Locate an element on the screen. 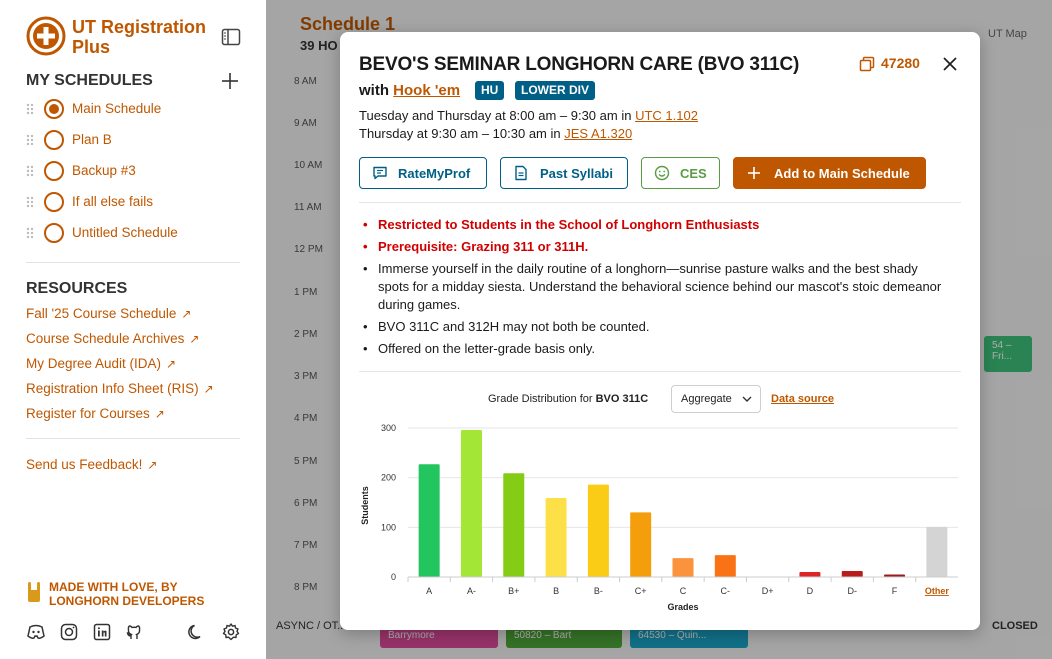 The width and height of the screenshot is (1052, 659). course-block: 50820 – Bart is located at coordinates (564, 637).